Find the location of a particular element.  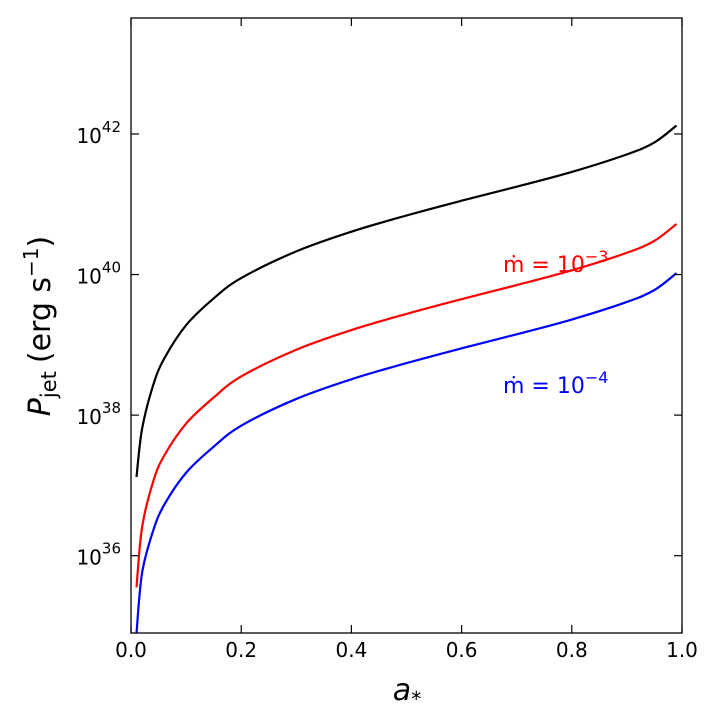

series-annotation-2: ṁ = 10−4 is located at coordinates (555, 383).